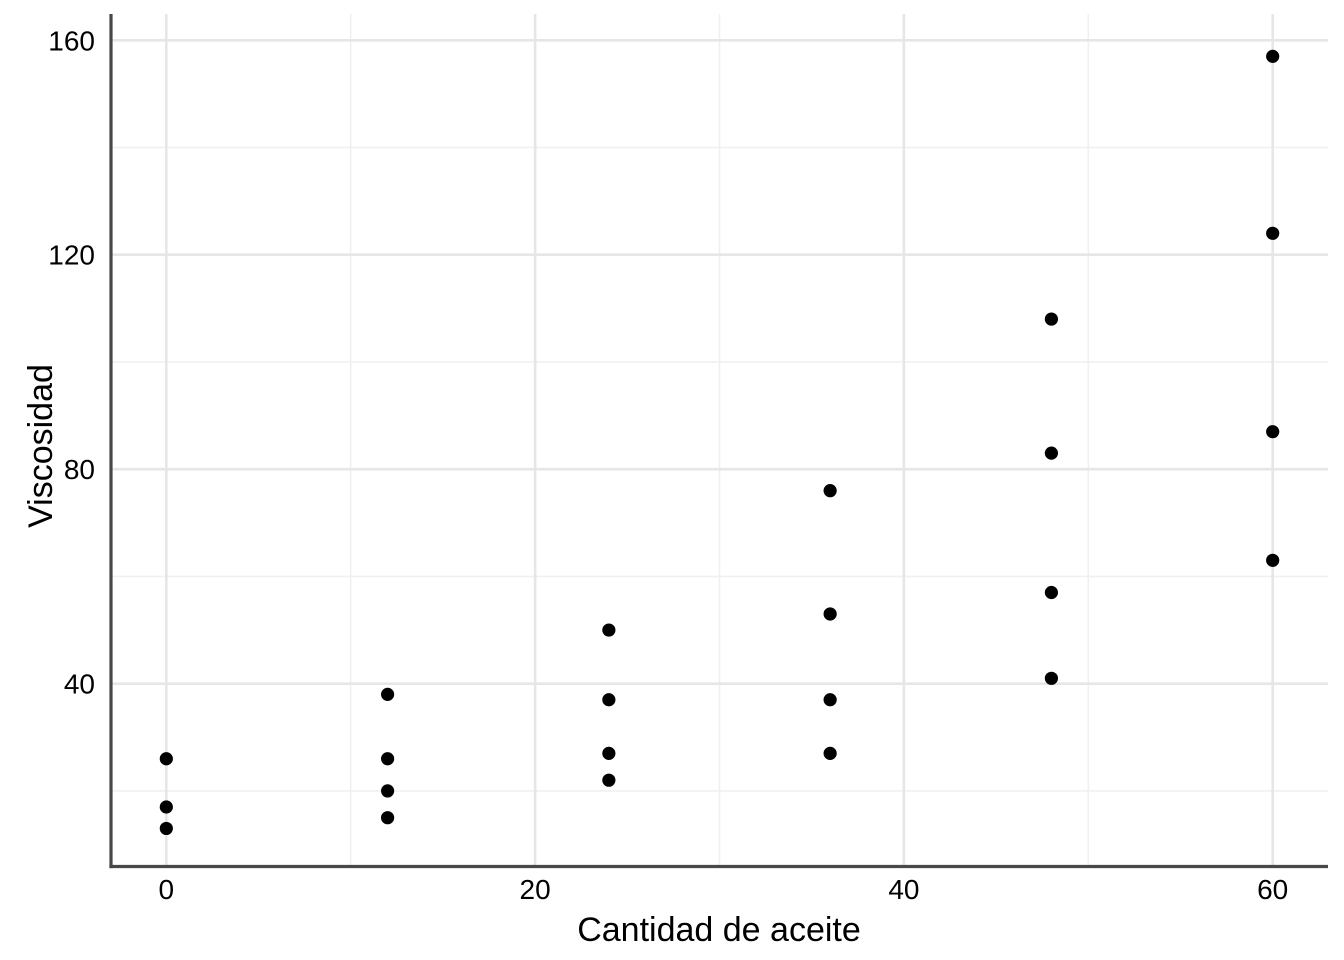 The height and width of the screenshot is (960, 1344). What do you see at coordinates (41, 446) in the screenshot?
I see `y-axis-title: Viscosidad` at bounding box center [41, 446].